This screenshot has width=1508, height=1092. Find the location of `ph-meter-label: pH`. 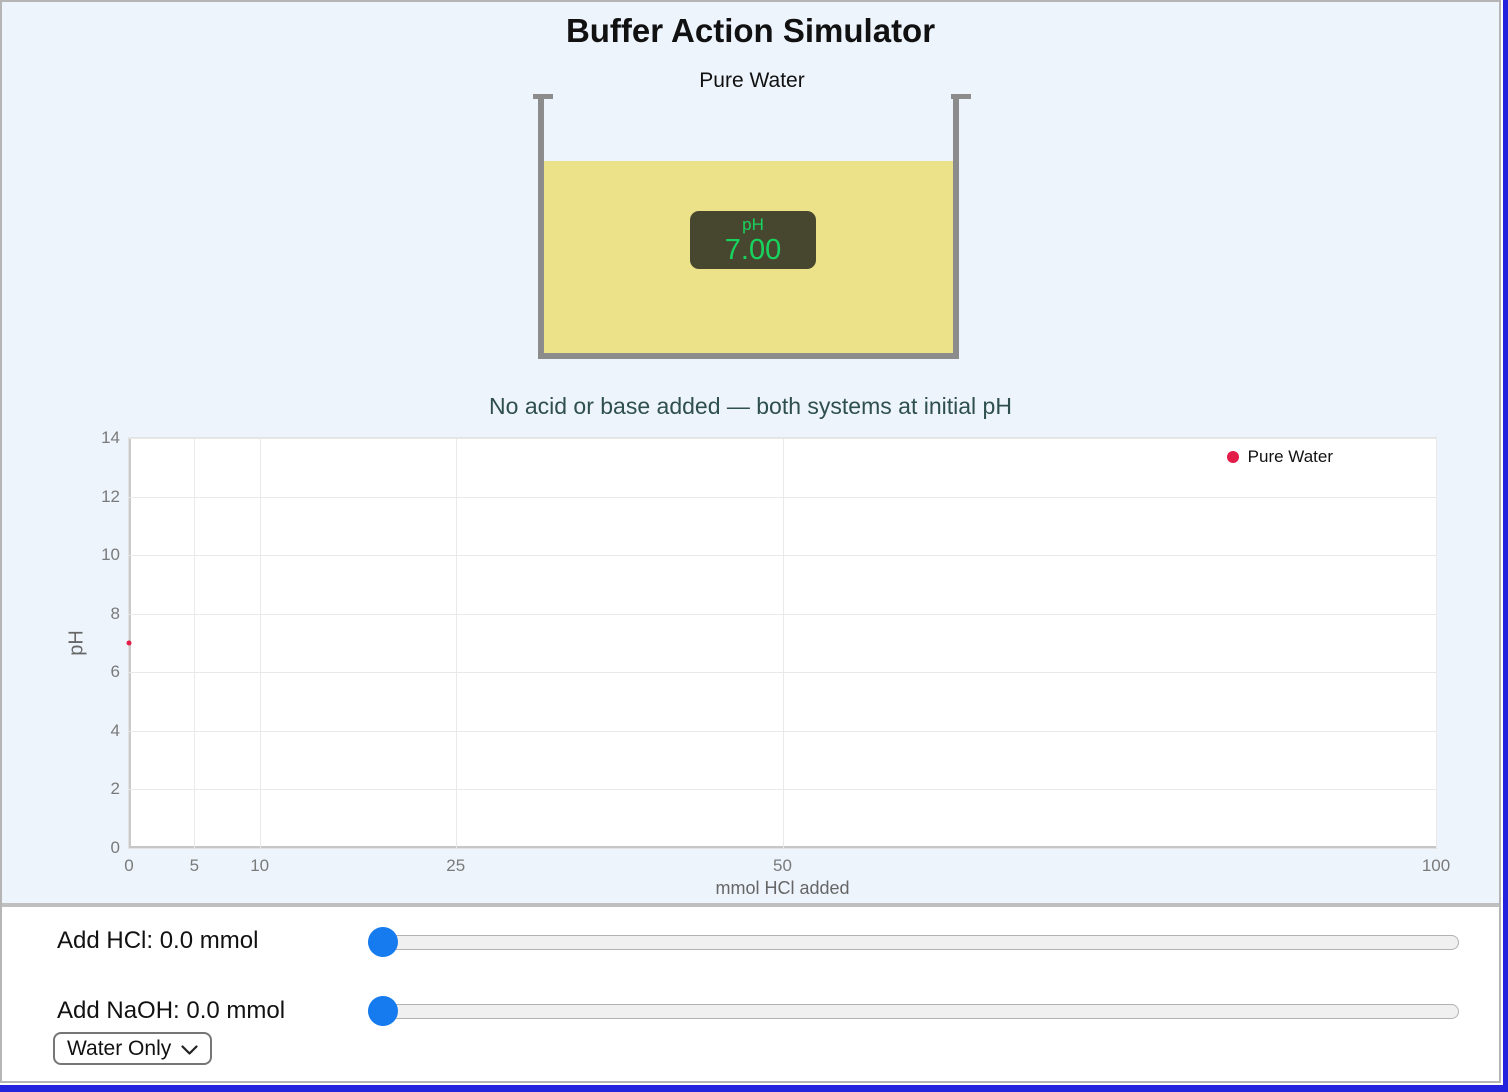

ph-meter-label: pH is located at coordinates (753, 224).